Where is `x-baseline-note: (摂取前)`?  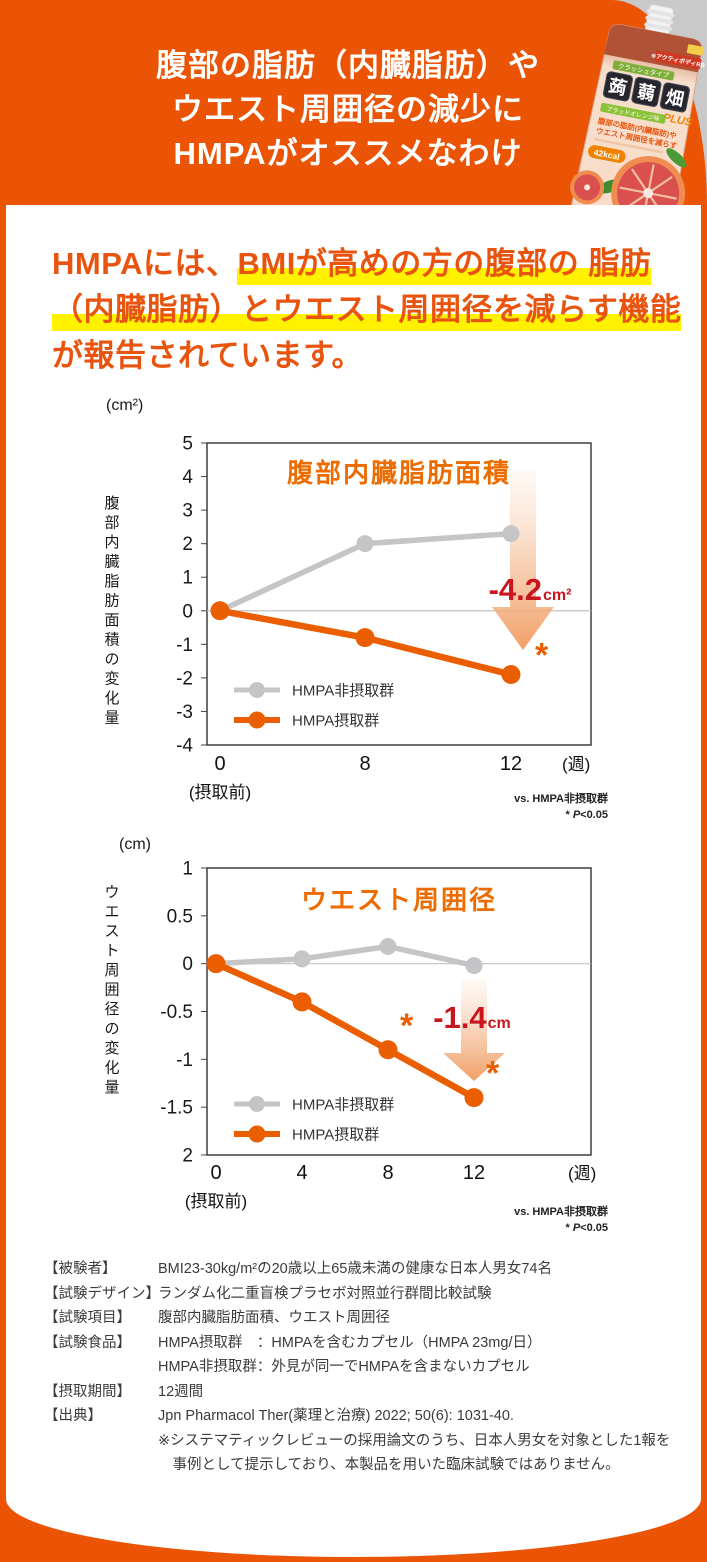 x-baseline-note: (摂取前) is located at coordinates (220, 792).